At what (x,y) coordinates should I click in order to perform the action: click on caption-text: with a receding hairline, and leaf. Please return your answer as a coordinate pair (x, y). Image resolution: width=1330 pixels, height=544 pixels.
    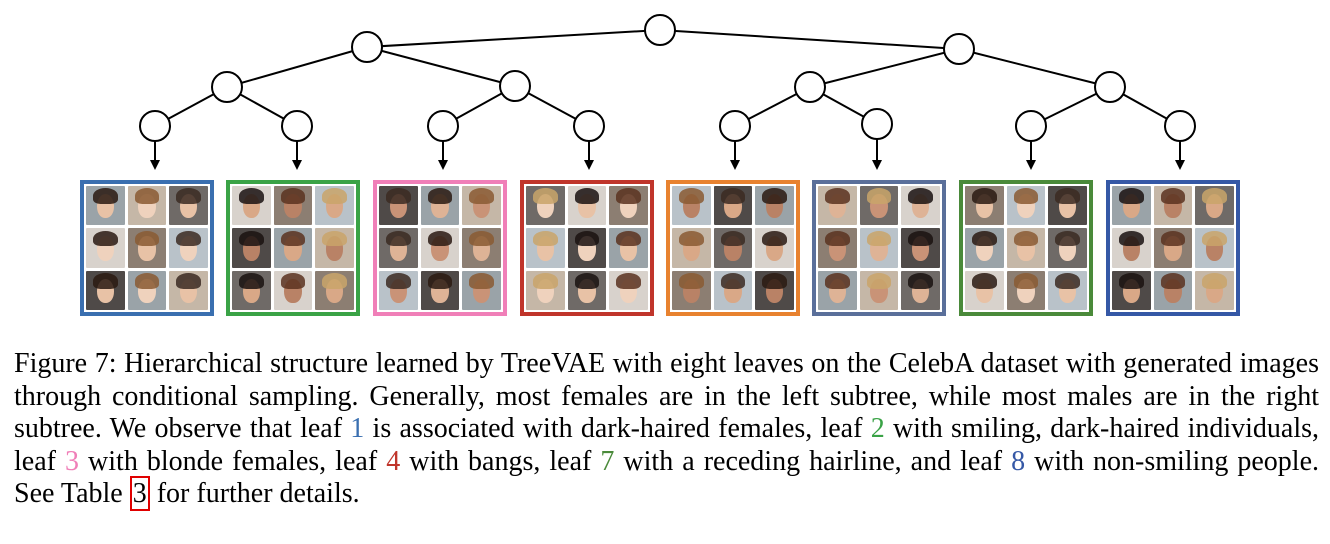
    Looking at the image, I should click on (813, 461).